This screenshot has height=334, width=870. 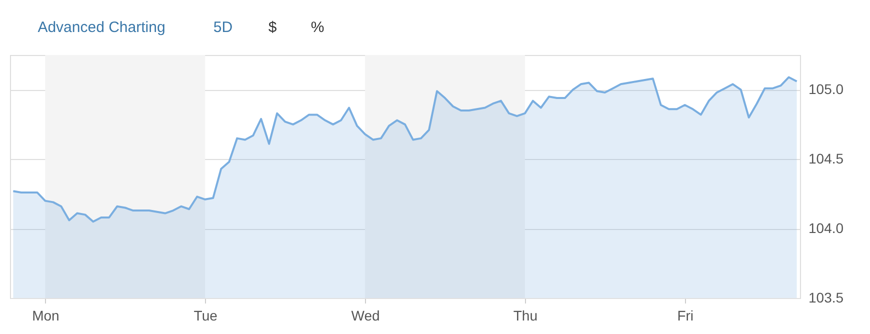 What do you see at coordinates (223, 27) in the screenshot?
I see `text: 5D` at bounding box center [223, 27].